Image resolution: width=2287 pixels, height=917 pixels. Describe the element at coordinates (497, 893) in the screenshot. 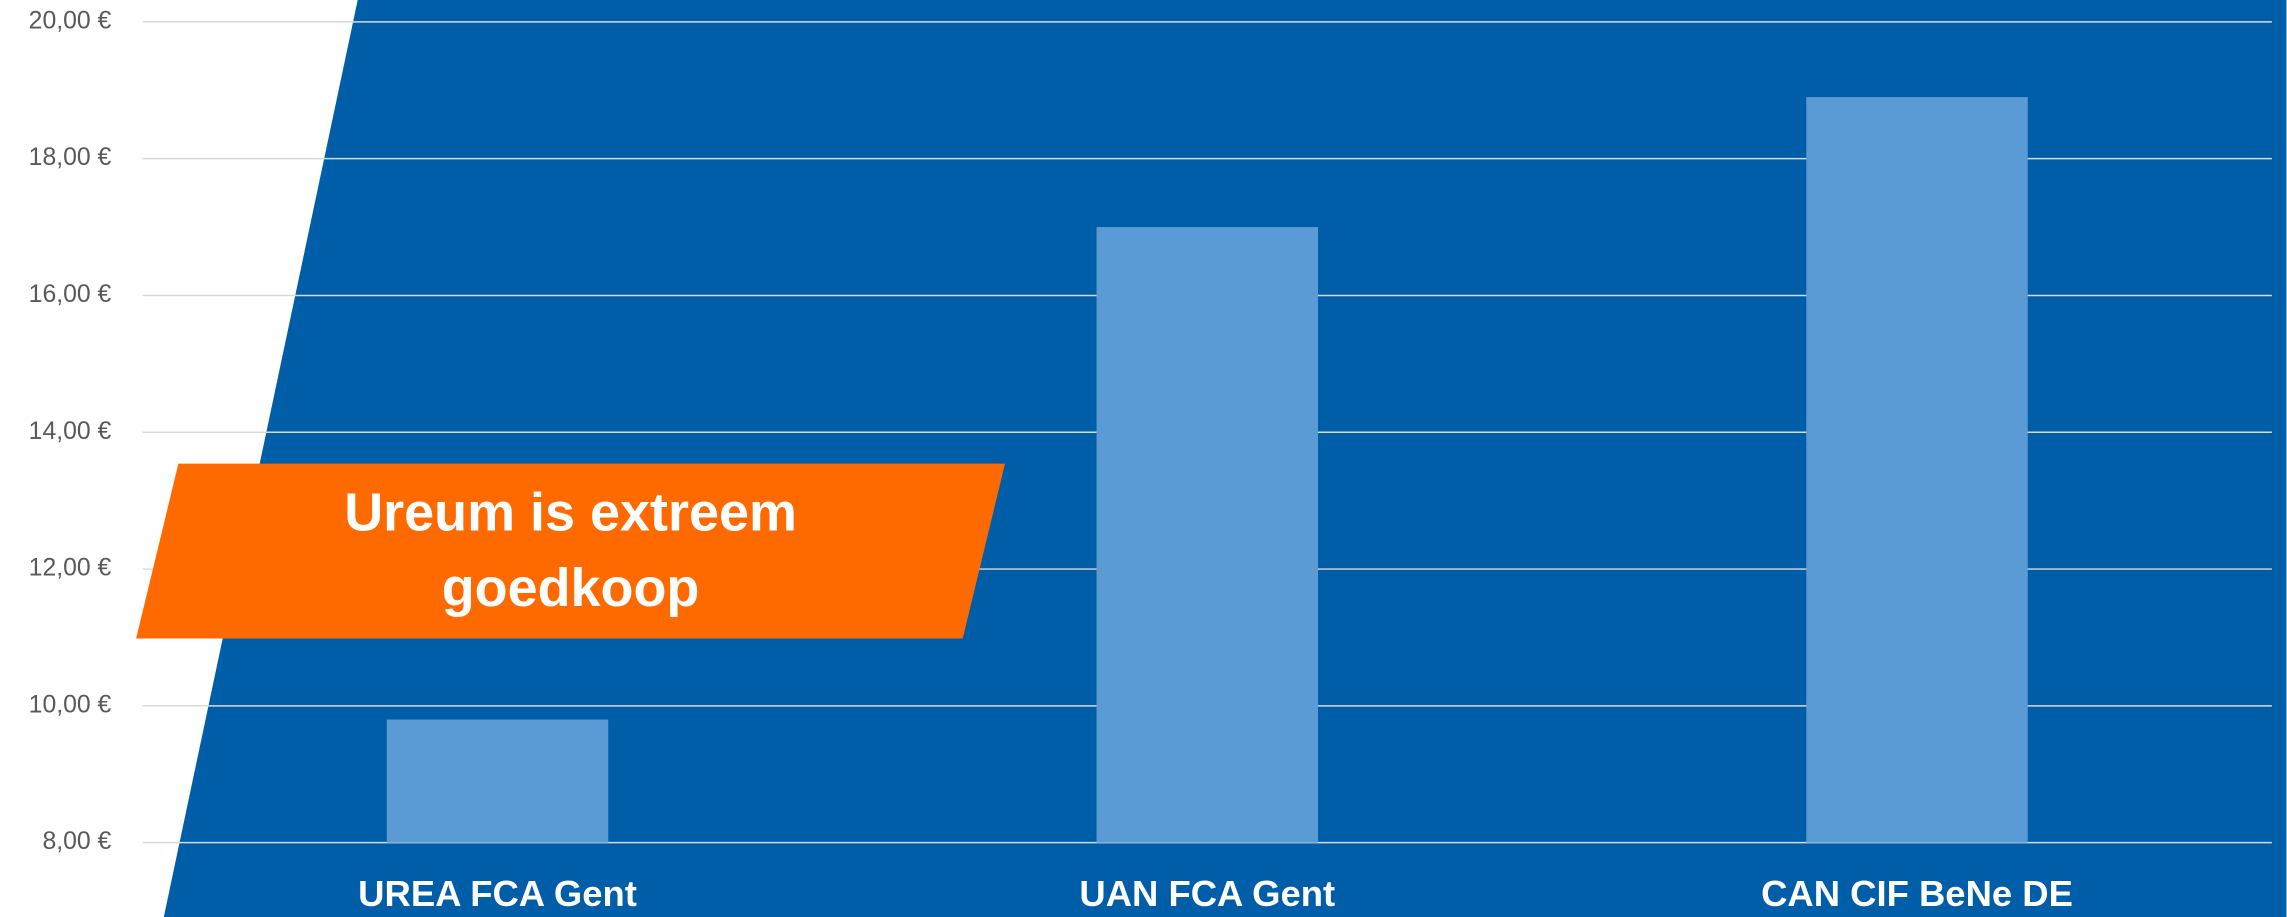

I see `x-tick-label: UREA FCA Gent` at that location.